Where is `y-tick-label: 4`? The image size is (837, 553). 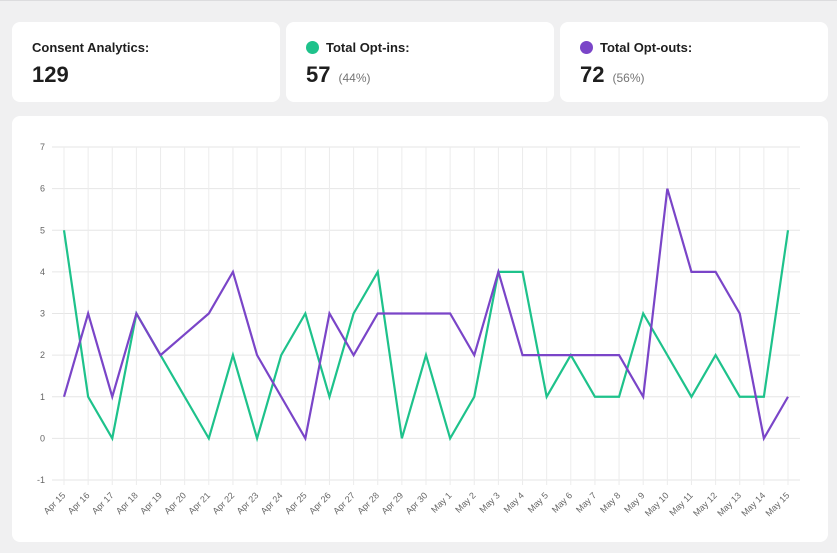
y-tick-label: 4 is located at coordinates (42, 272).